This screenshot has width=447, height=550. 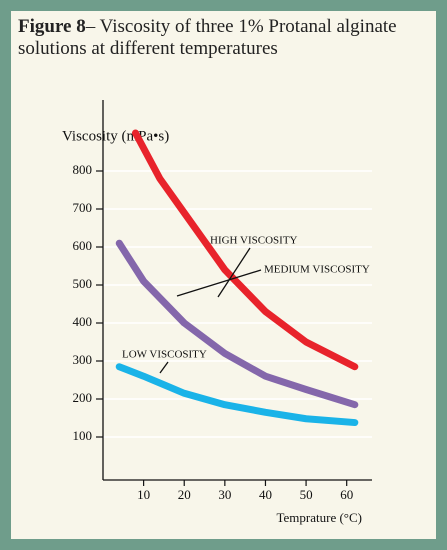 I want to click on annotation: HIGH VISCOSITY, so click(x=254, y=241).